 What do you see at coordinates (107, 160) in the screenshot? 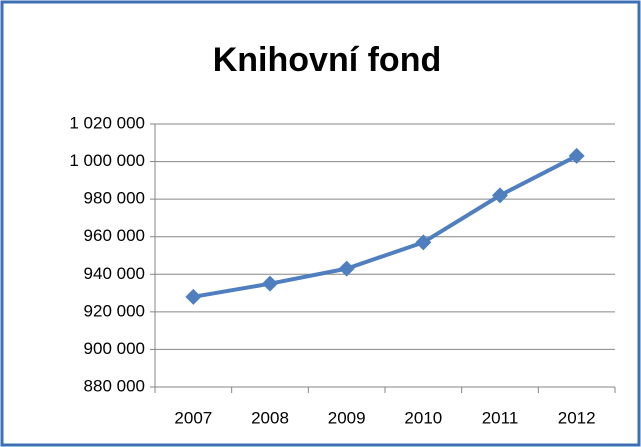
I see `y-tick-label: 1 000 000` at bounding box center [107, 160].